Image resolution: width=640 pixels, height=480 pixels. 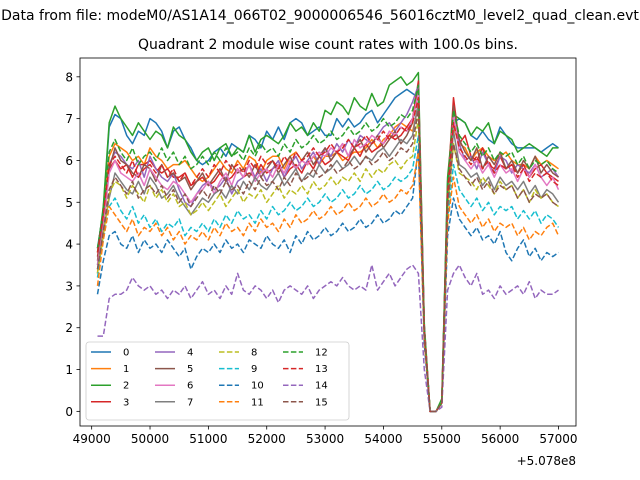 What do you see at coordinates (254, 353) in the screenshot?
I see `legend-label-8: 8` at bounding box center [254, 353].